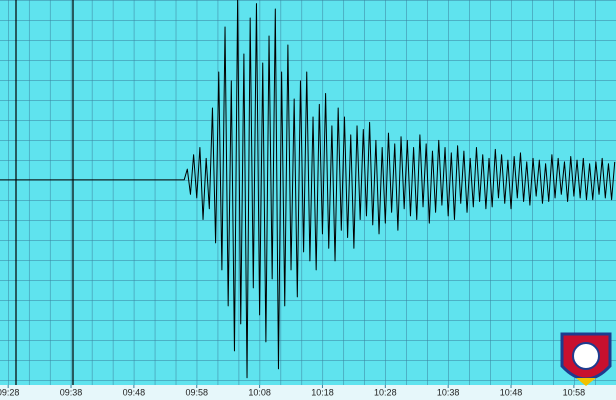 This screenshot has height=400, width=616. Describe the element at coordinates (71, 392) in the screenshot. I see `x-tick-label: 09:38` at that location.